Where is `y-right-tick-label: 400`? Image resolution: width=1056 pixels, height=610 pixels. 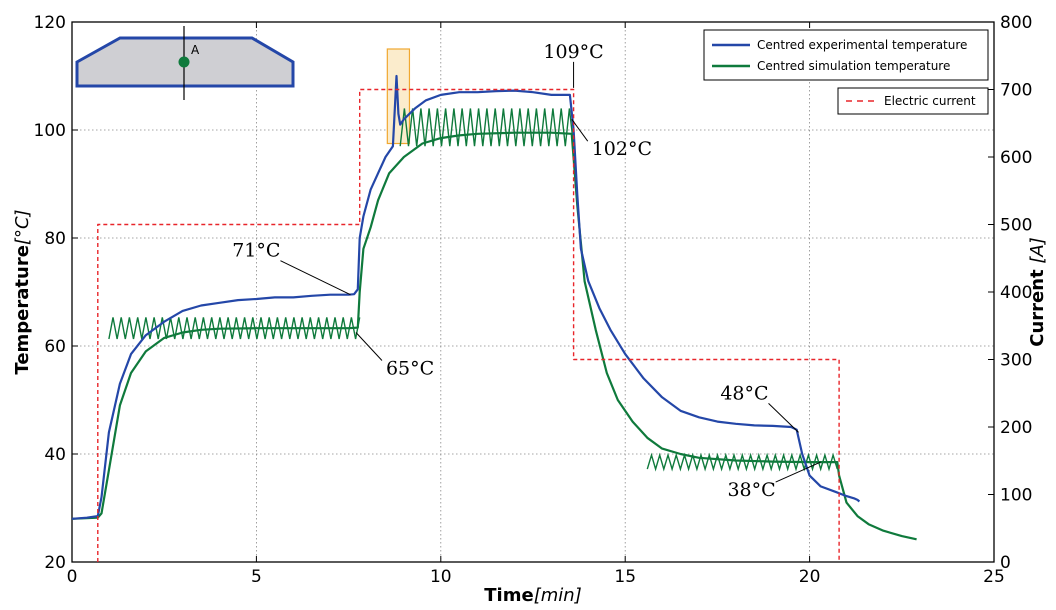
y-right-tick-label: 400 is located at coordinates (1016, 293).